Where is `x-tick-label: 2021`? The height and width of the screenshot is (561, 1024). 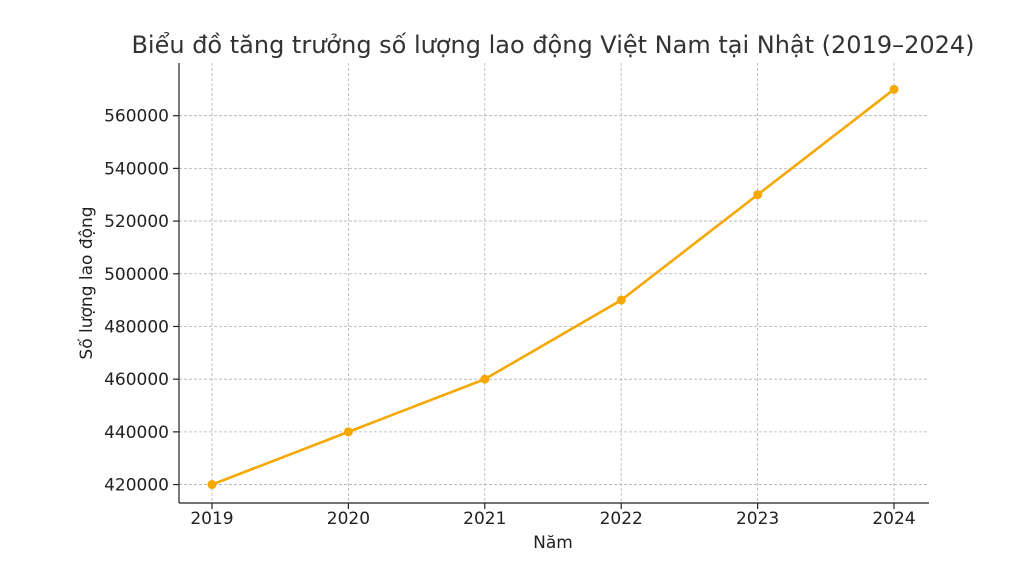 x-tick-label: 2021 is located at coordinates (484, 519).